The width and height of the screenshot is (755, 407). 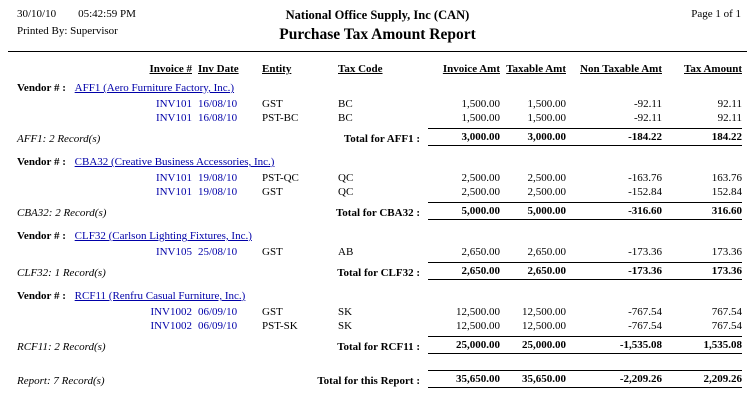 What do you see at coordinates (280, 178) in the screenshot?
I see `entity-value: PST-QC` at bounding box center [280, 178].